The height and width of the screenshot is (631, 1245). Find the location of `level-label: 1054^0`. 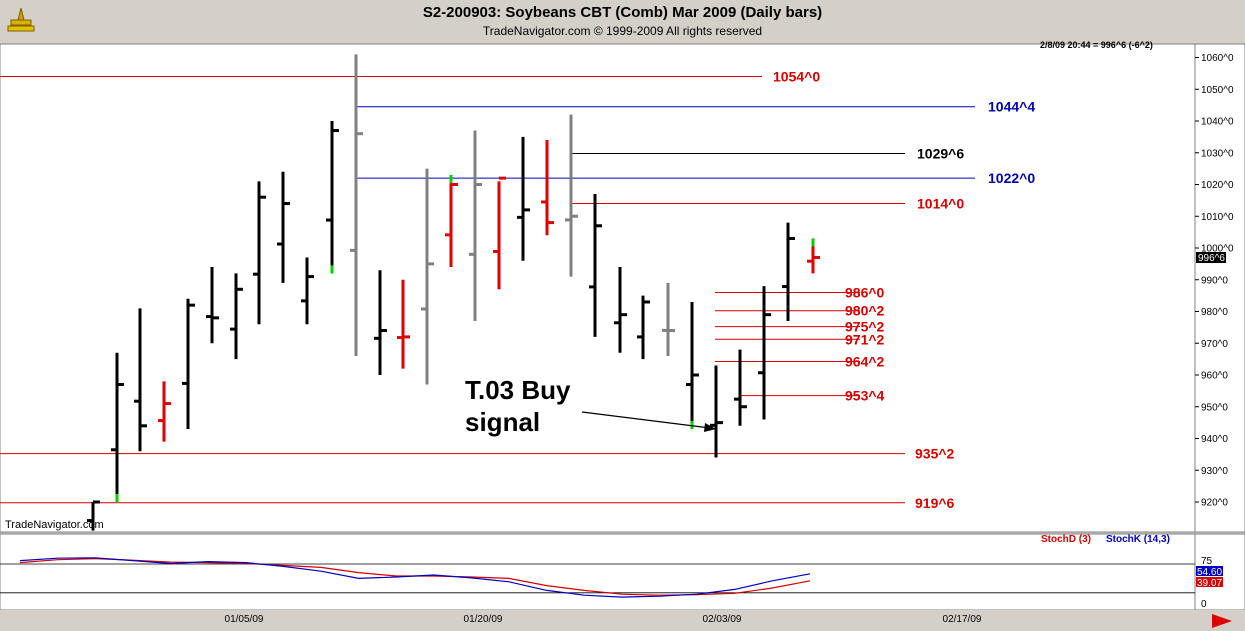

level-label: 1054^0 is located at coordinates (796, 77).